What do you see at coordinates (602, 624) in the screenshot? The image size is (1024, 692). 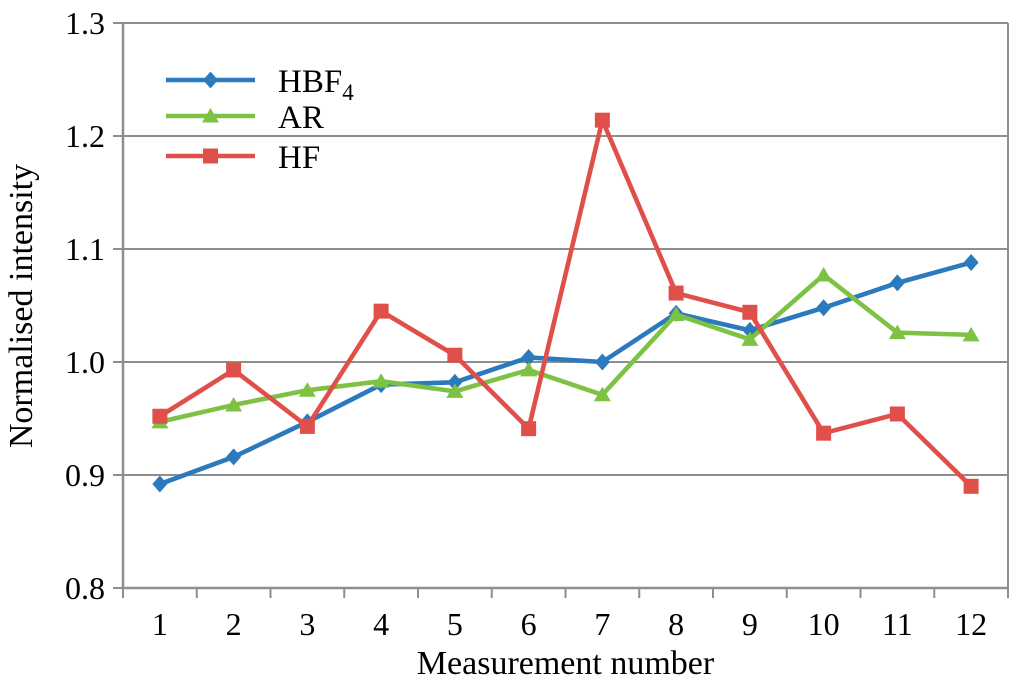 I see `x-tick-label-7: 7` at bounding box center [602, 624].